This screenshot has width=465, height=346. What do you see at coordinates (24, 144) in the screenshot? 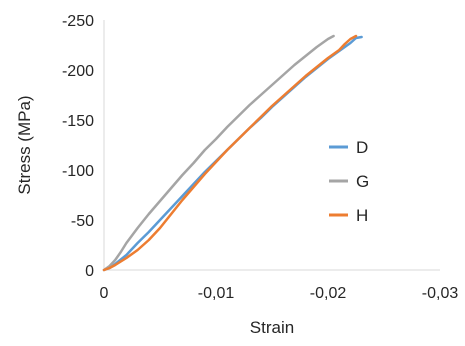
I see `y-axis-title: Stress (MPa)` at bounding box center [24, 144].